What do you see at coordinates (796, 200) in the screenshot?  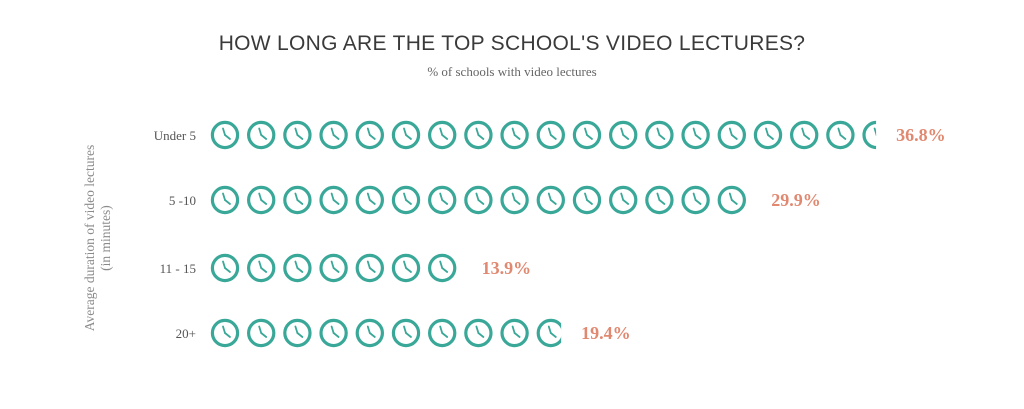 I see `value-label: 29.9%` at bounding box center [796, 200].